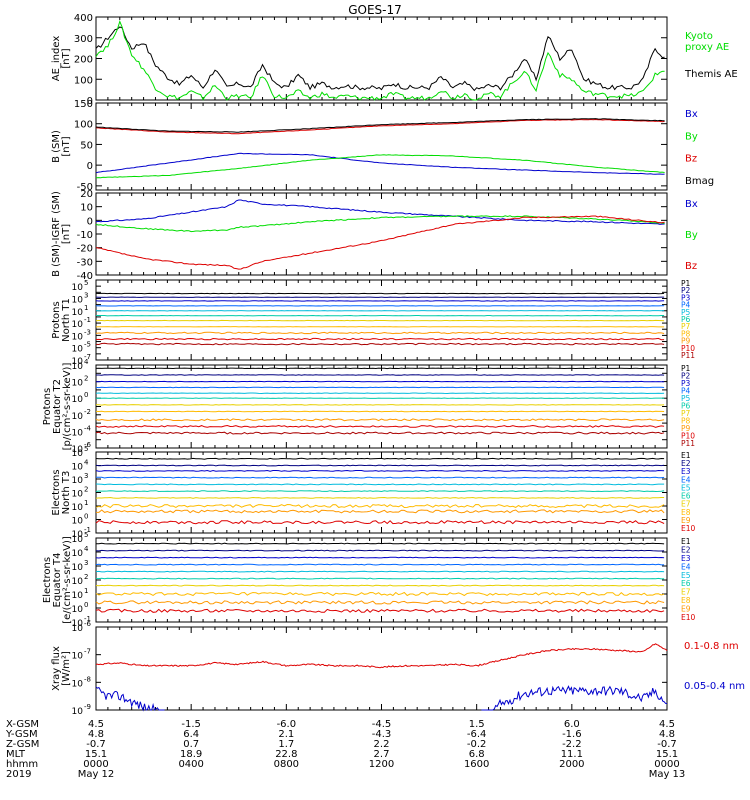  Describe the element at coordinates (380, 420) in the screenshot. I see `series-line-p9` at that location.